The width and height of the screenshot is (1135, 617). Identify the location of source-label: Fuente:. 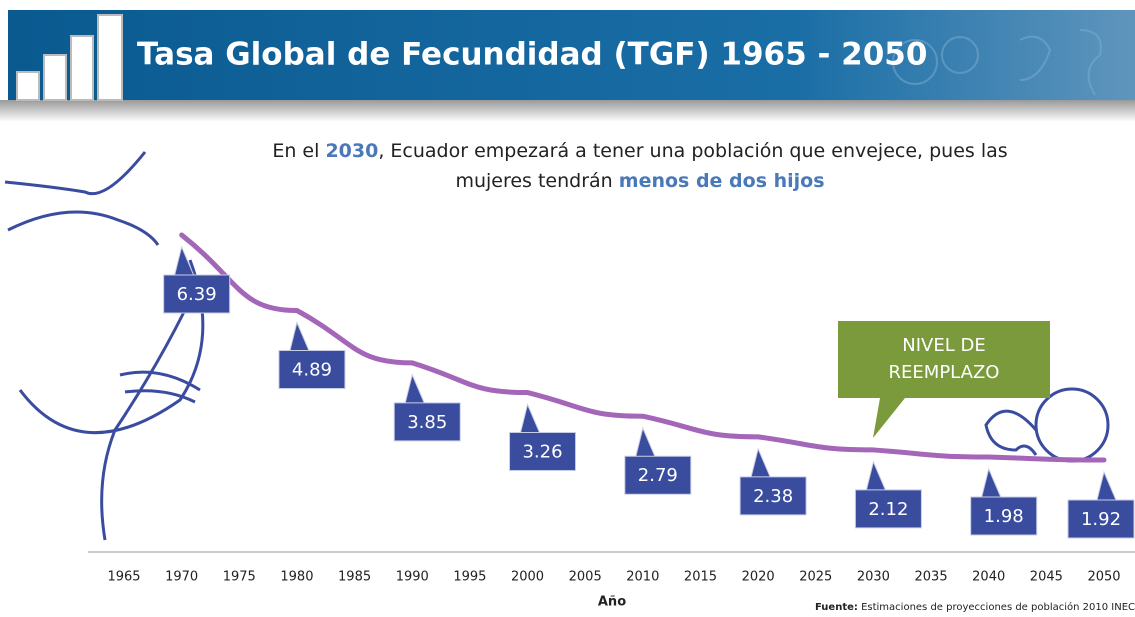
(836, 607).